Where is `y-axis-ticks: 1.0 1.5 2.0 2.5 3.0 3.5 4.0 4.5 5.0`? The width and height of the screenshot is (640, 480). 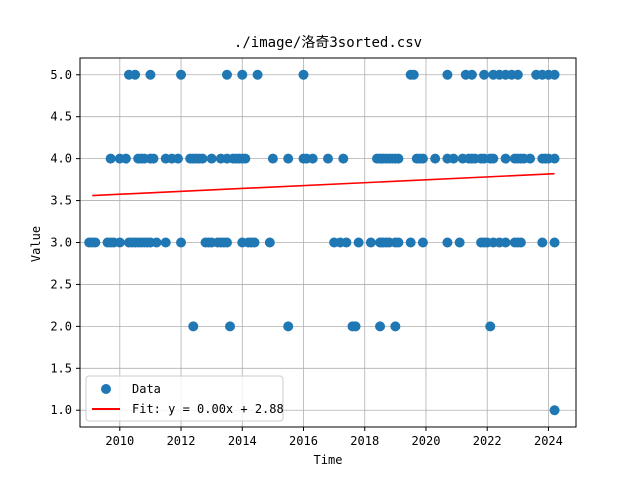 y-axis-ticks: 1.0 1.5 2.0 2.5 3.0 3.5 4.0 4.5 5.0 is located at coordinates (65, 242).